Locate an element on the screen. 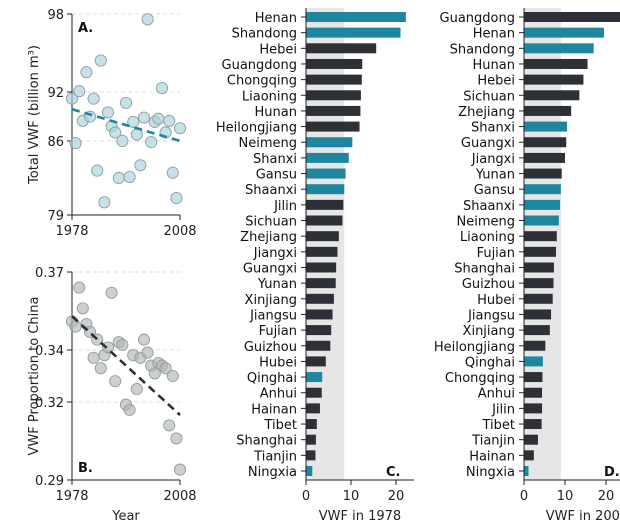 Image resolution: width=620 pixels, height=523 pixels. category-label: Jiangsu is located at coordinates (491, 315).